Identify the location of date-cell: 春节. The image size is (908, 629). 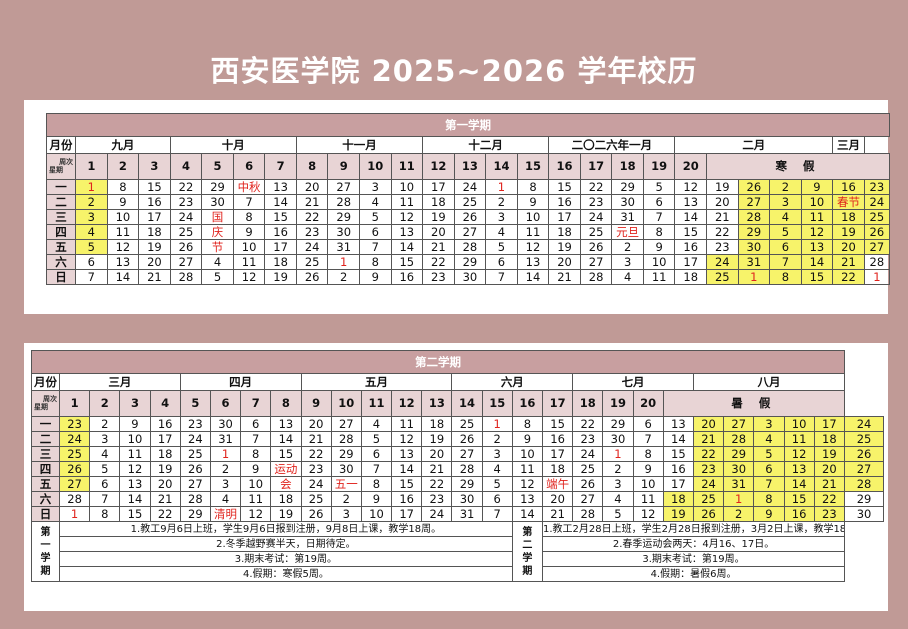
(848, 202).